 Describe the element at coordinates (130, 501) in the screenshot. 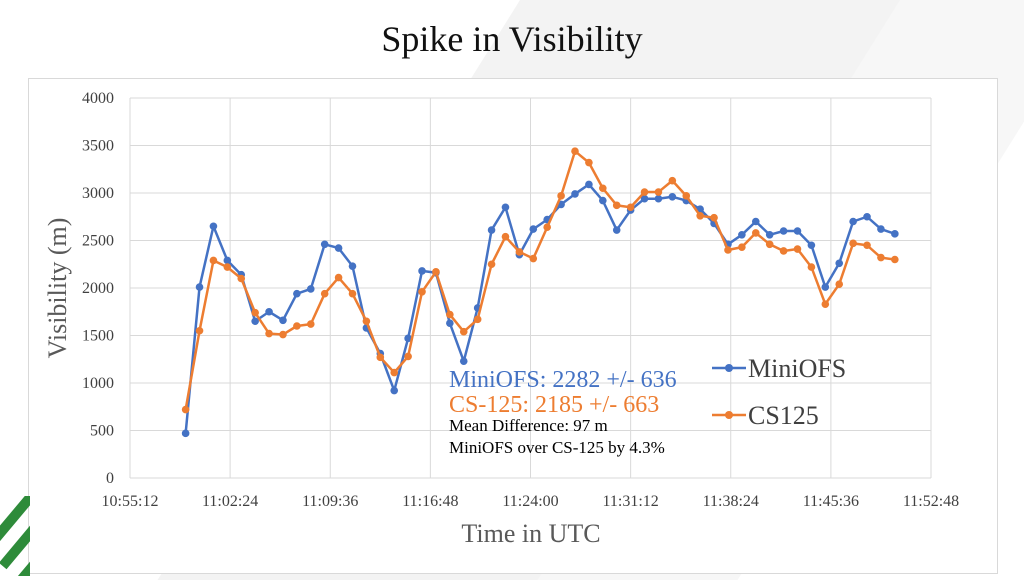

I see `x-tick-label: 10:55:12` at that location.